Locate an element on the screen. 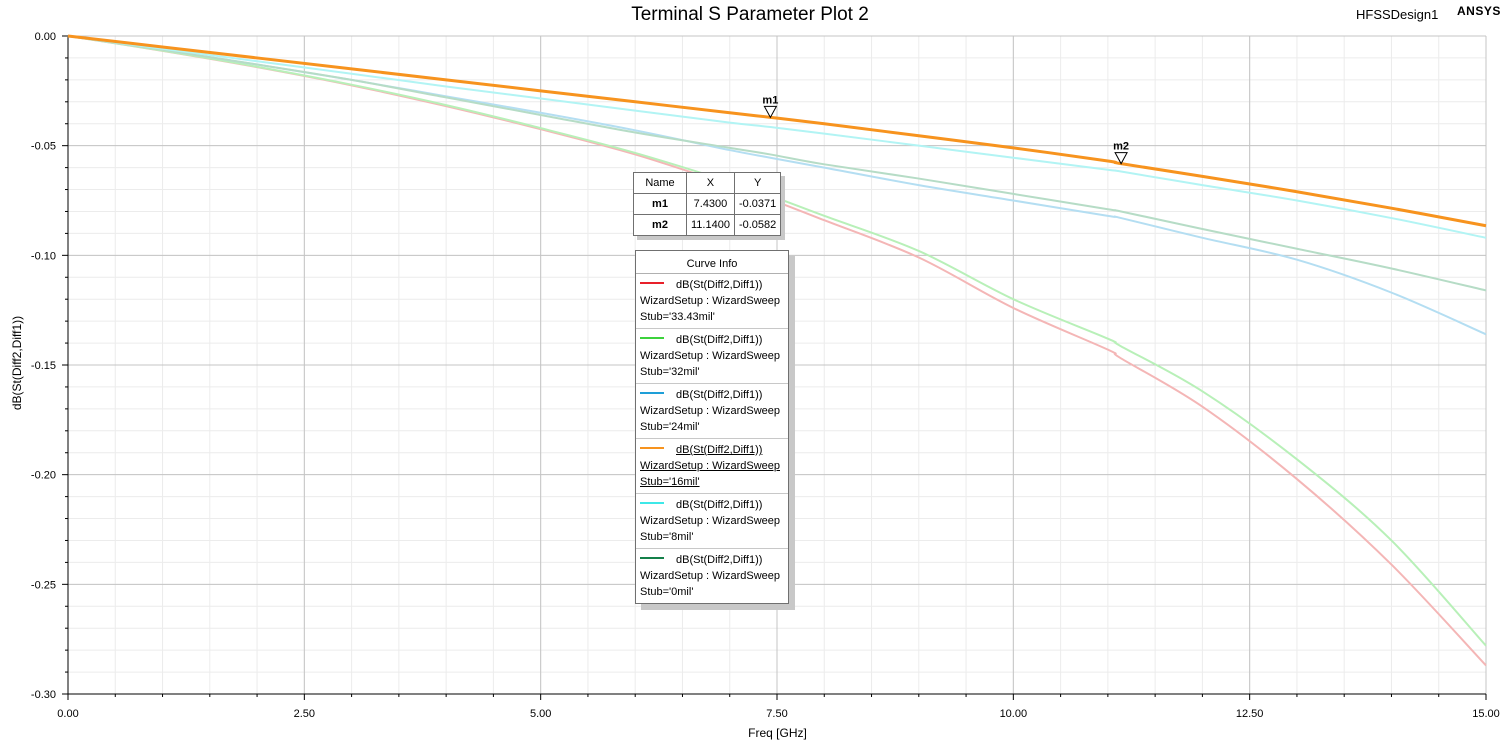  marker-row-x: 11.1400 is located at coordinates (710, 225).